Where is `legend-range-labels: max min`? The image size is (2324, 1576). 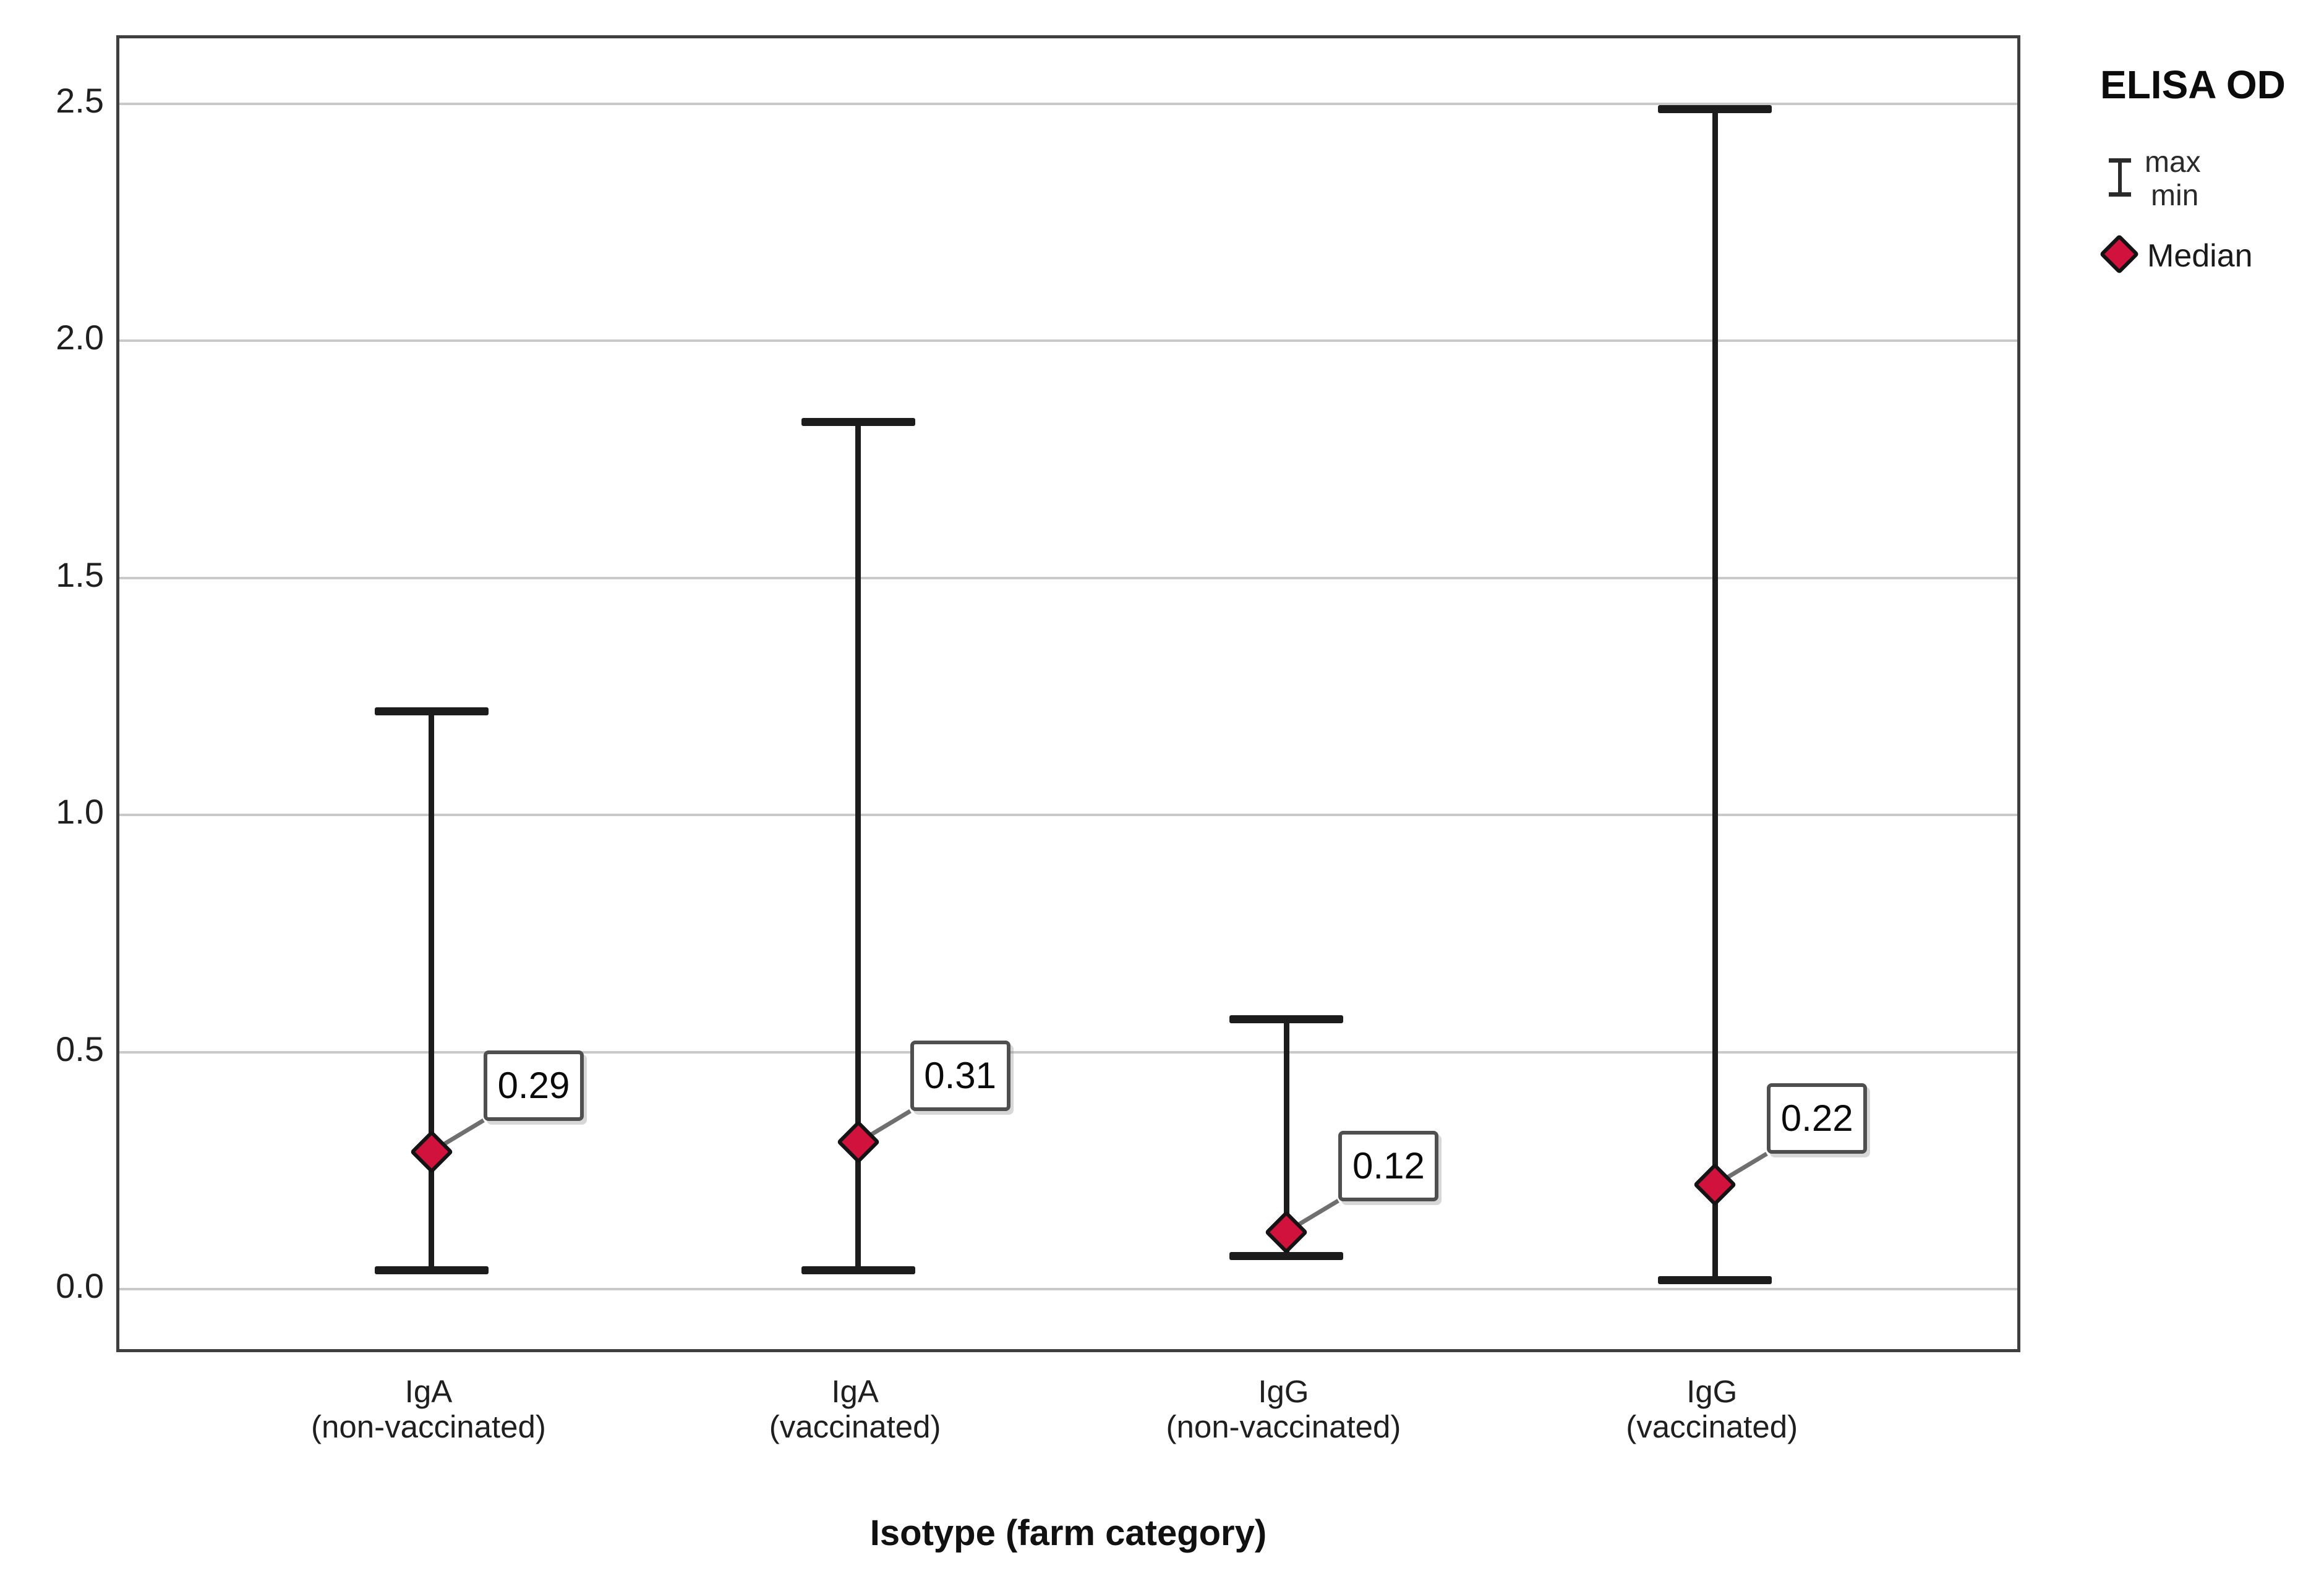
legend-range-labels: max min is located at coordinates (2173, 179).